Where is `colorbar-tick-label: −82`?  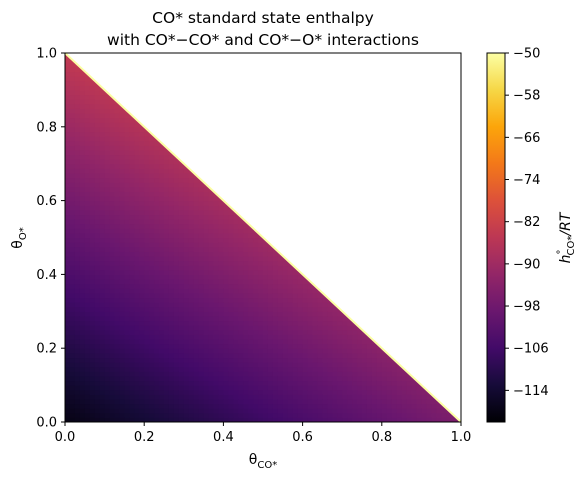 colorbar-tick-label: −82 is located at coordinates (526, 222).